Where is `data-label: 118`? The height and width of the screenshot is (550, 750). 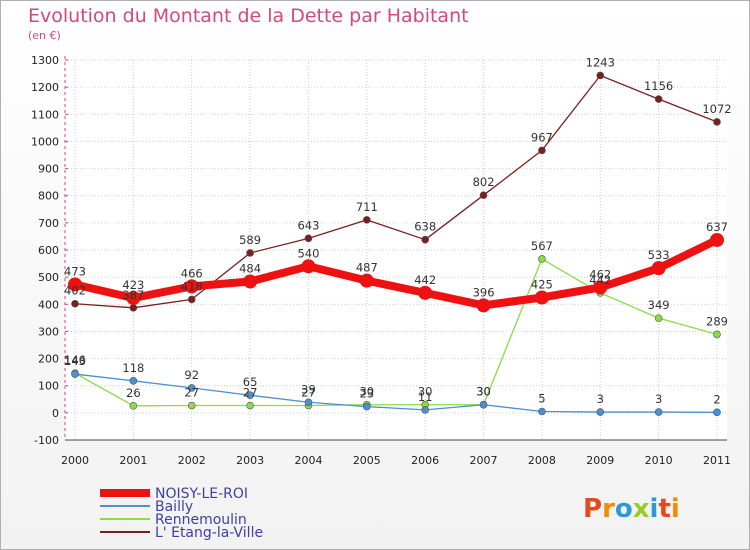
data-label: 118 is located at coordinates (133, 368).